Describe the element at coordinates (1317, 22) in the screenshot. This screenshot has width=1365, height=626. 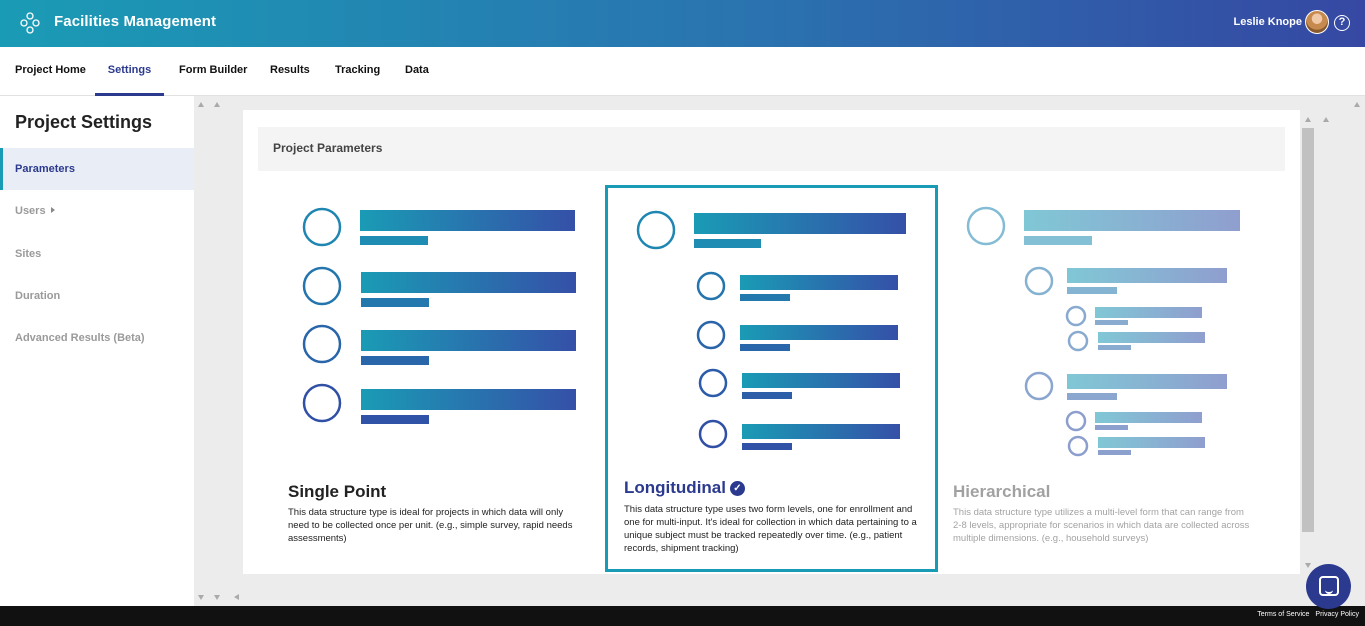
I see `avatar` at that location.